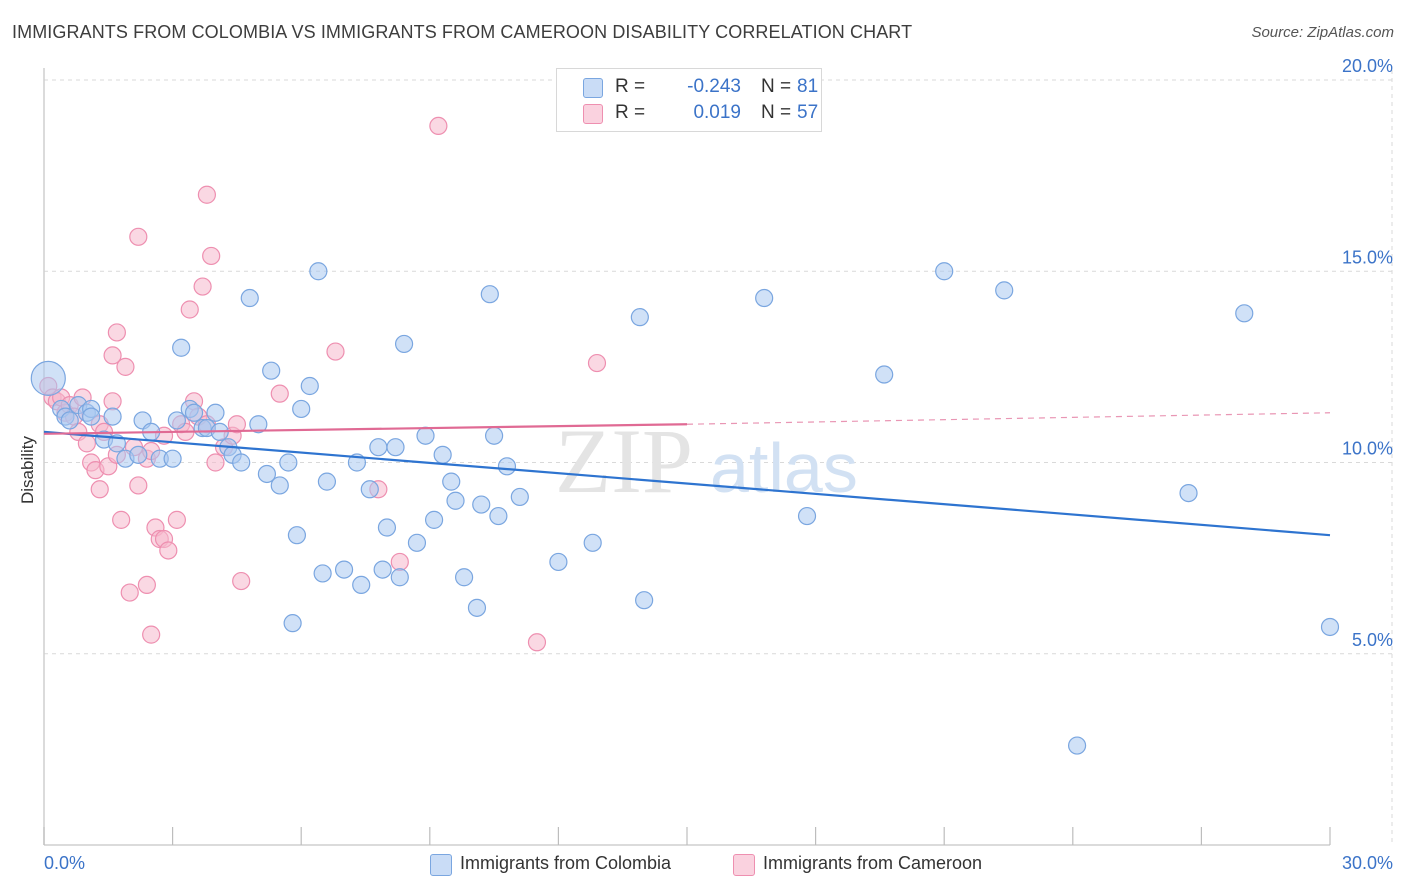 This screenshot has height=892, width=1406. What do you see at coordinates (593, 88) in the screenshot?
I see `colombia-swatch` at bounding box center [593, 88].